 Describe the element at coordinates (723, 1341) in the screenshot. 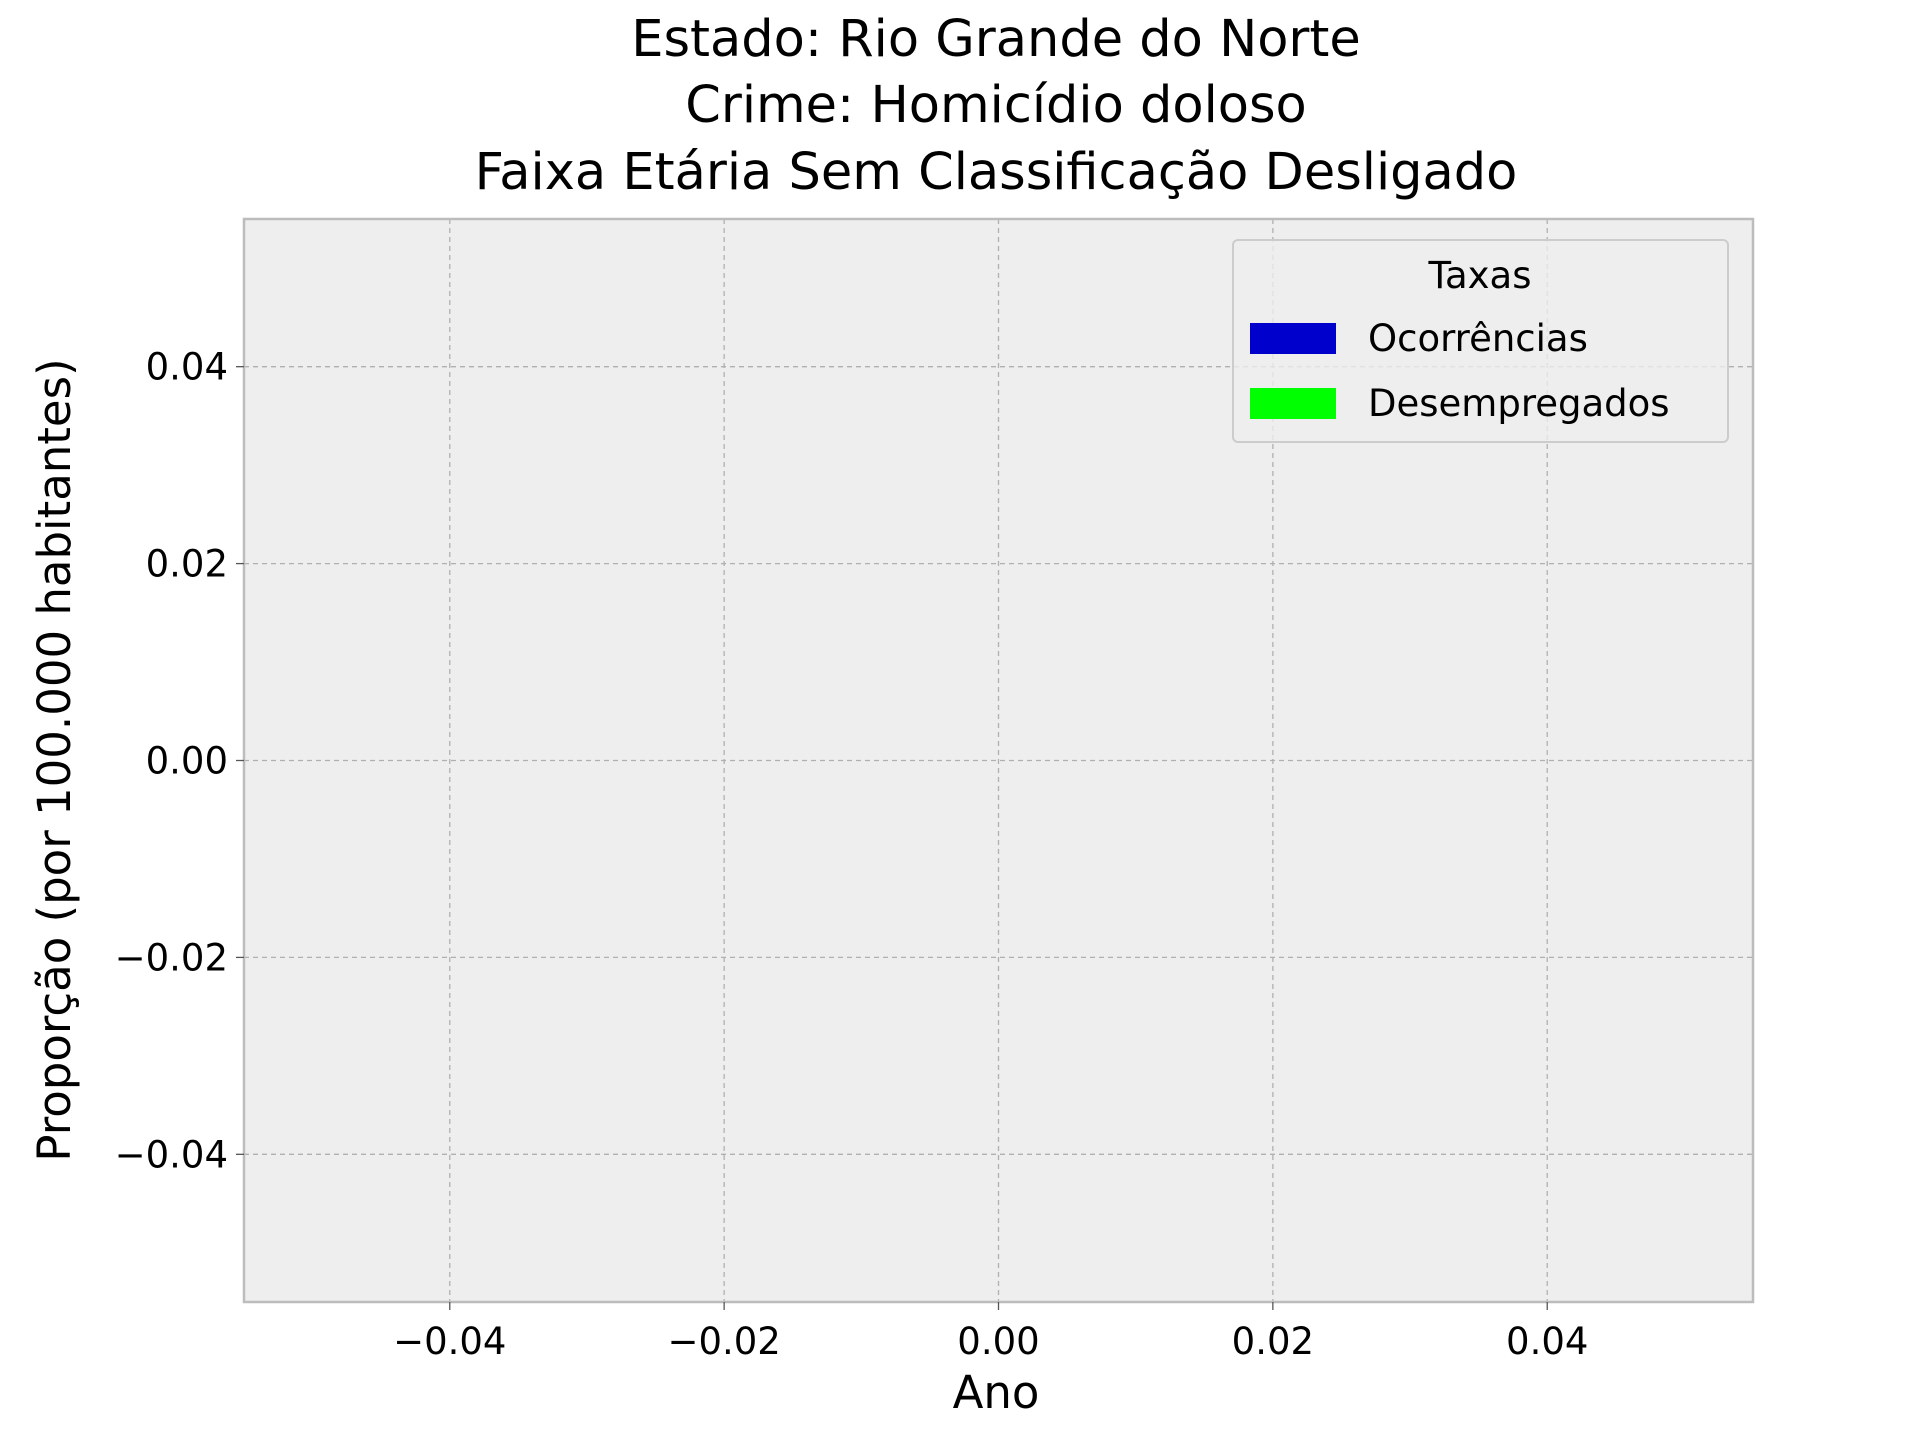

I see `x-tick-label-1: −0.02` at that location.